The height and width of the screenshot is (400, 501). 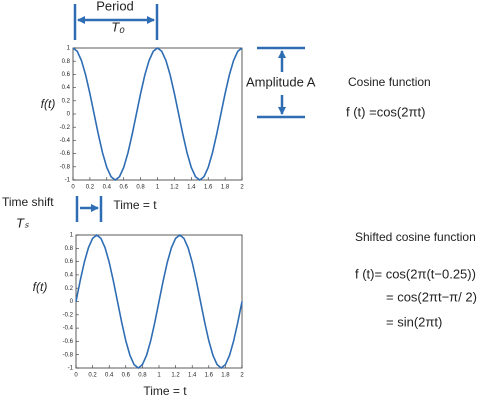 I want to click on amplitude-arrow, so click(x=281, y=82).